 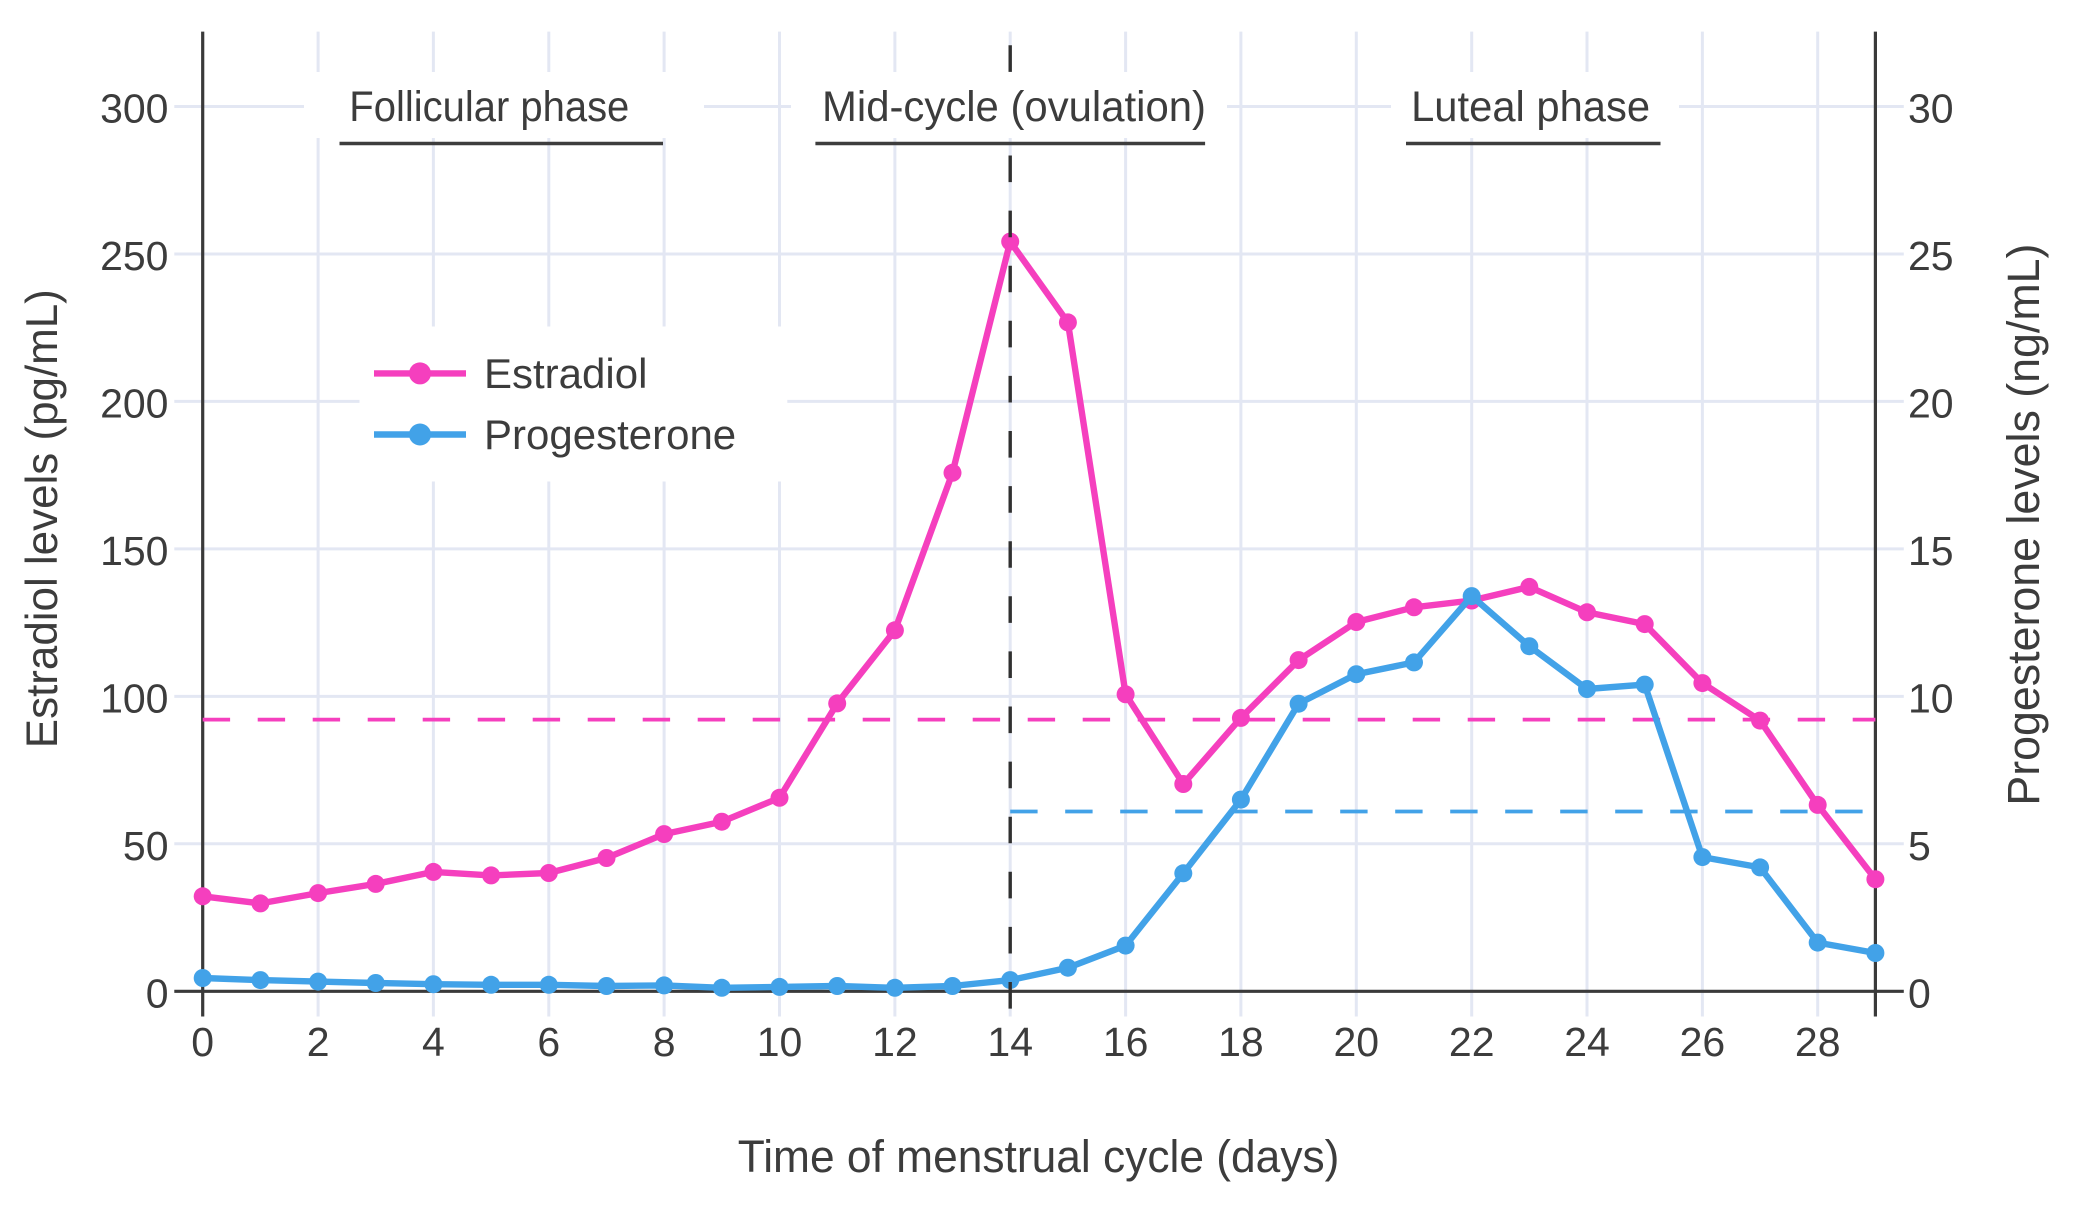 What do you see at coordinates (134, 698) in the screenshot?
I see `svg-text: 100` at bounding box center [134, 698].